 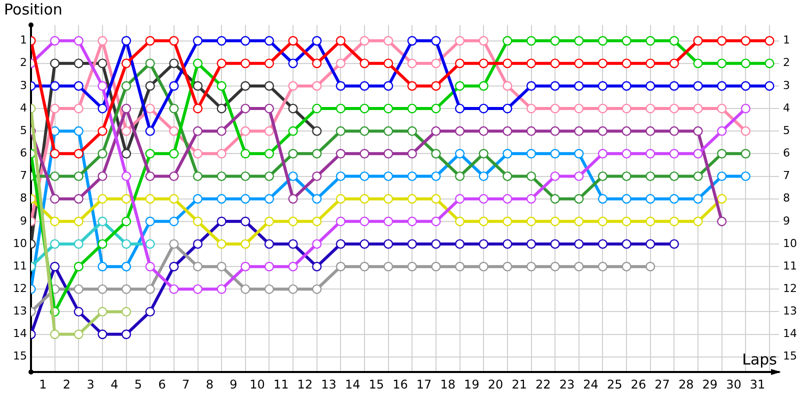 I want to click on x-tick-label: 5, so click(x=138, y=384).